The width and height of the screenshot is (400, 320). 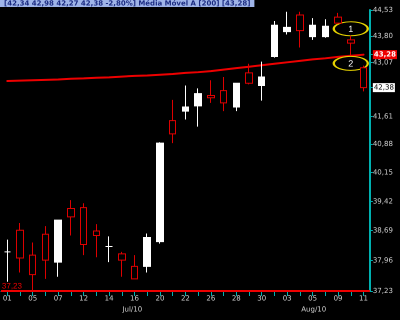 I want to click on line-series, so click(x=185, y=68).